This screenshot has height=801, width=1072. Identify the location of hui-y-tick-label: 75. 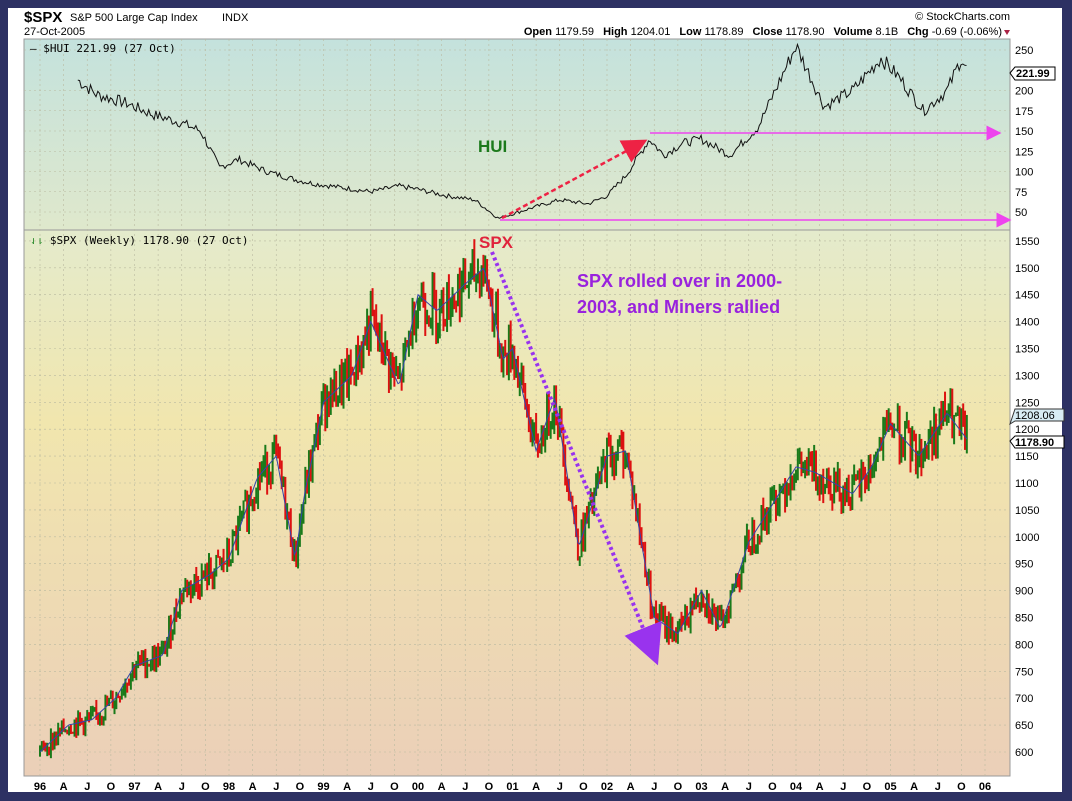
(1021, 193).